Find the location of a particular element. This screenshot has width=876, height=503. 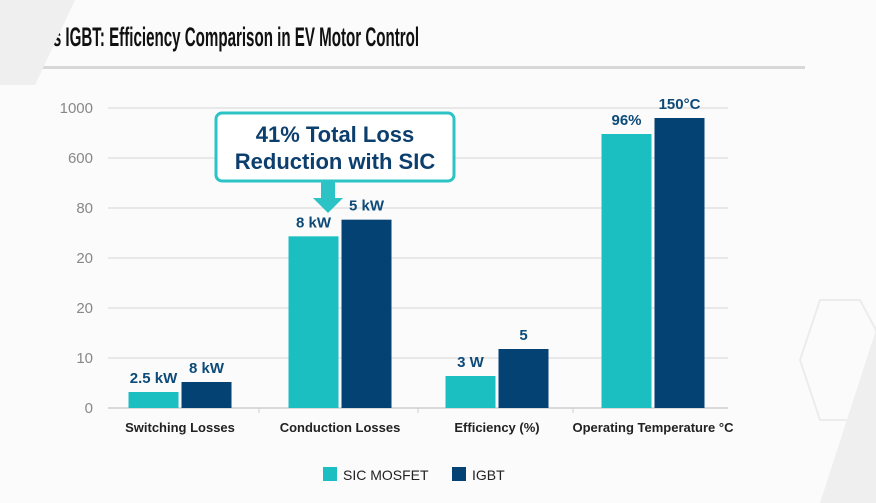

y-tick-label: 10 is located at coordinates (84, 358).